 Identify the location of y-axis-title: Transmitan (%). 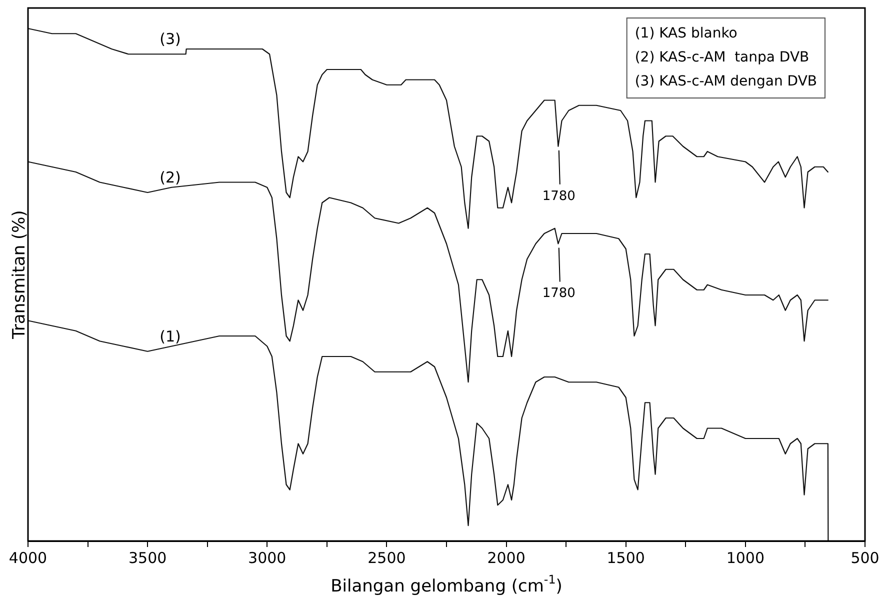
(19, 275).